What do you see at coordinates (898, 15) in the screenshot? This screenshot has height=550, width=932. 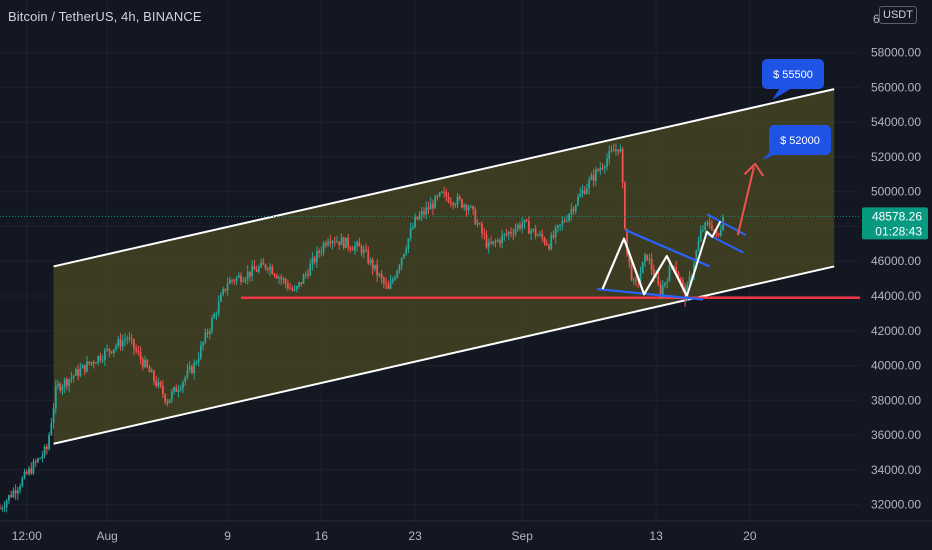 I see `currency-button: USDT` at bounding box center [898, 15].